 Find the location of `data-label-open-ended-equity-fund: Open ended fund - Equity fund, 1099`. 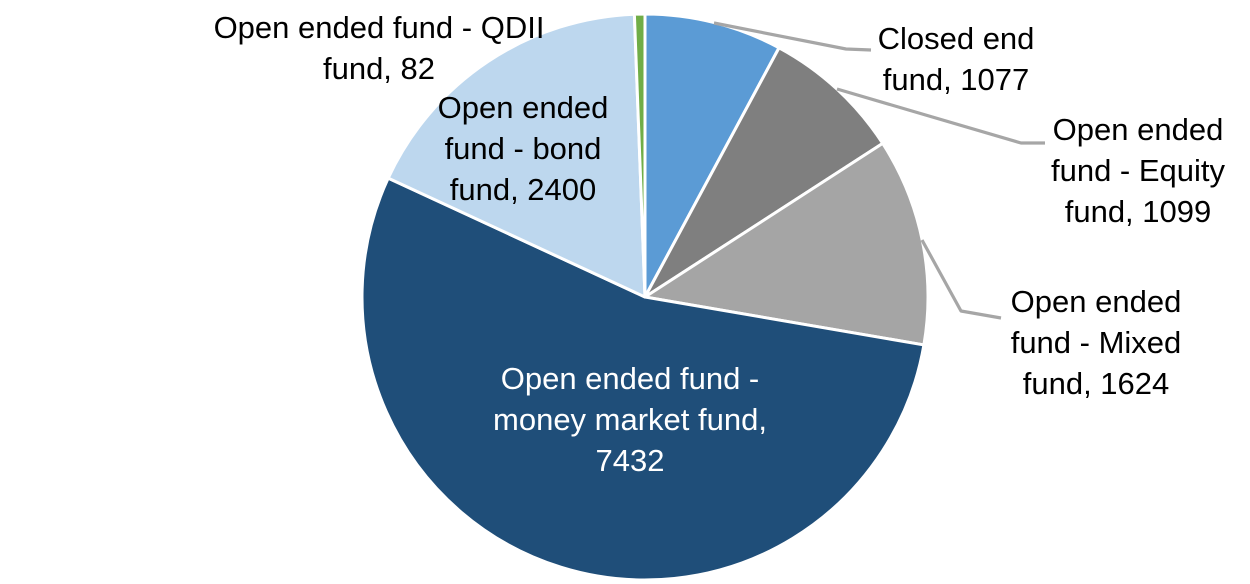

data-label-open-ended-equity-fund: Open ended fund - Equity fund, 1099 is located at coordinates (1138, 170).